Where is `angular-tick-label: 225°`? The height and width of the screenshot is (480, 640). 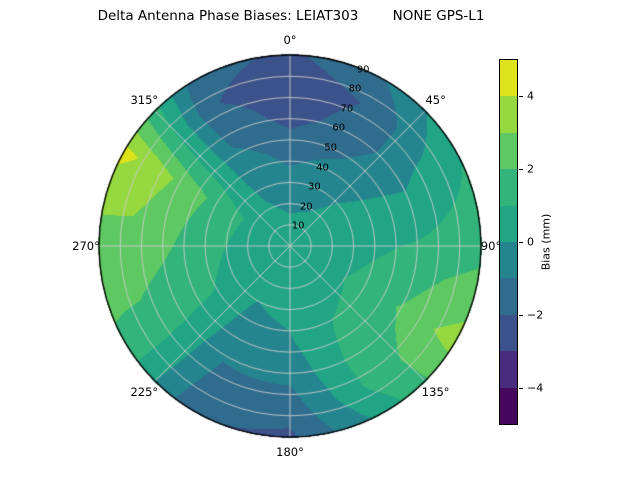
angular-tick-label: 225° is located at coordinates (144, 391).